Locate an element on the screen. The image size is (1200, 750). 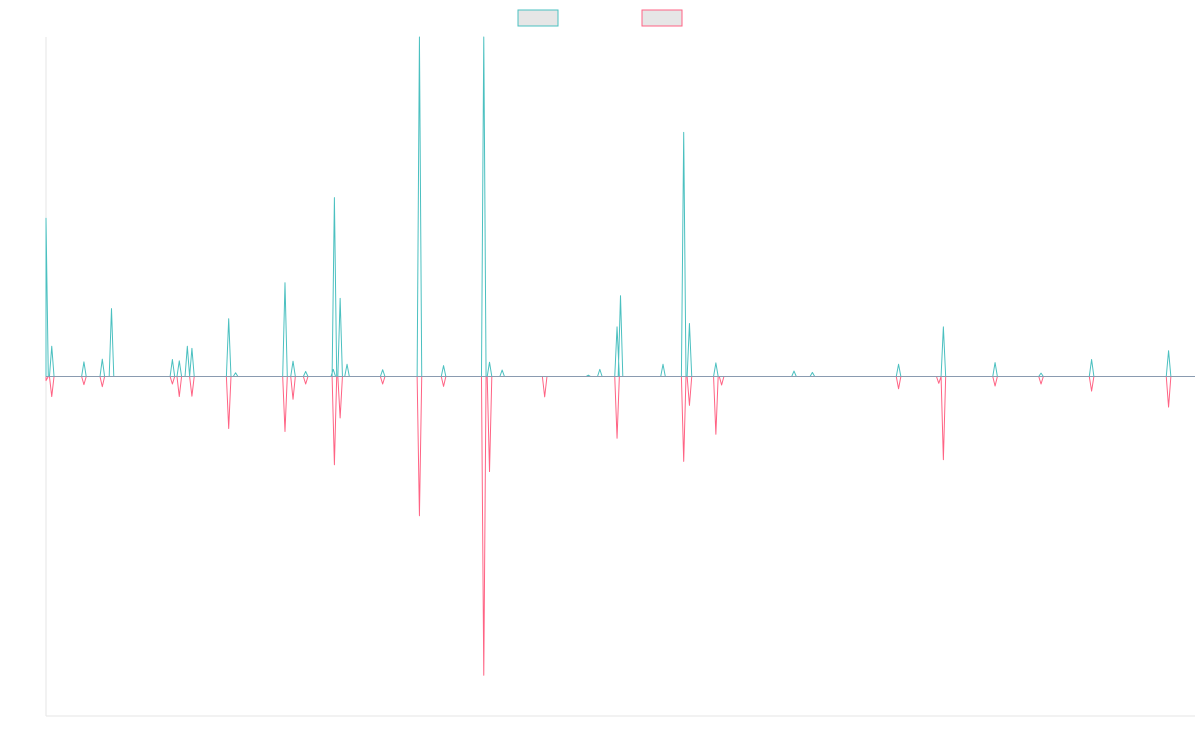
legend-item-positive is located at coordinates (538, 18).